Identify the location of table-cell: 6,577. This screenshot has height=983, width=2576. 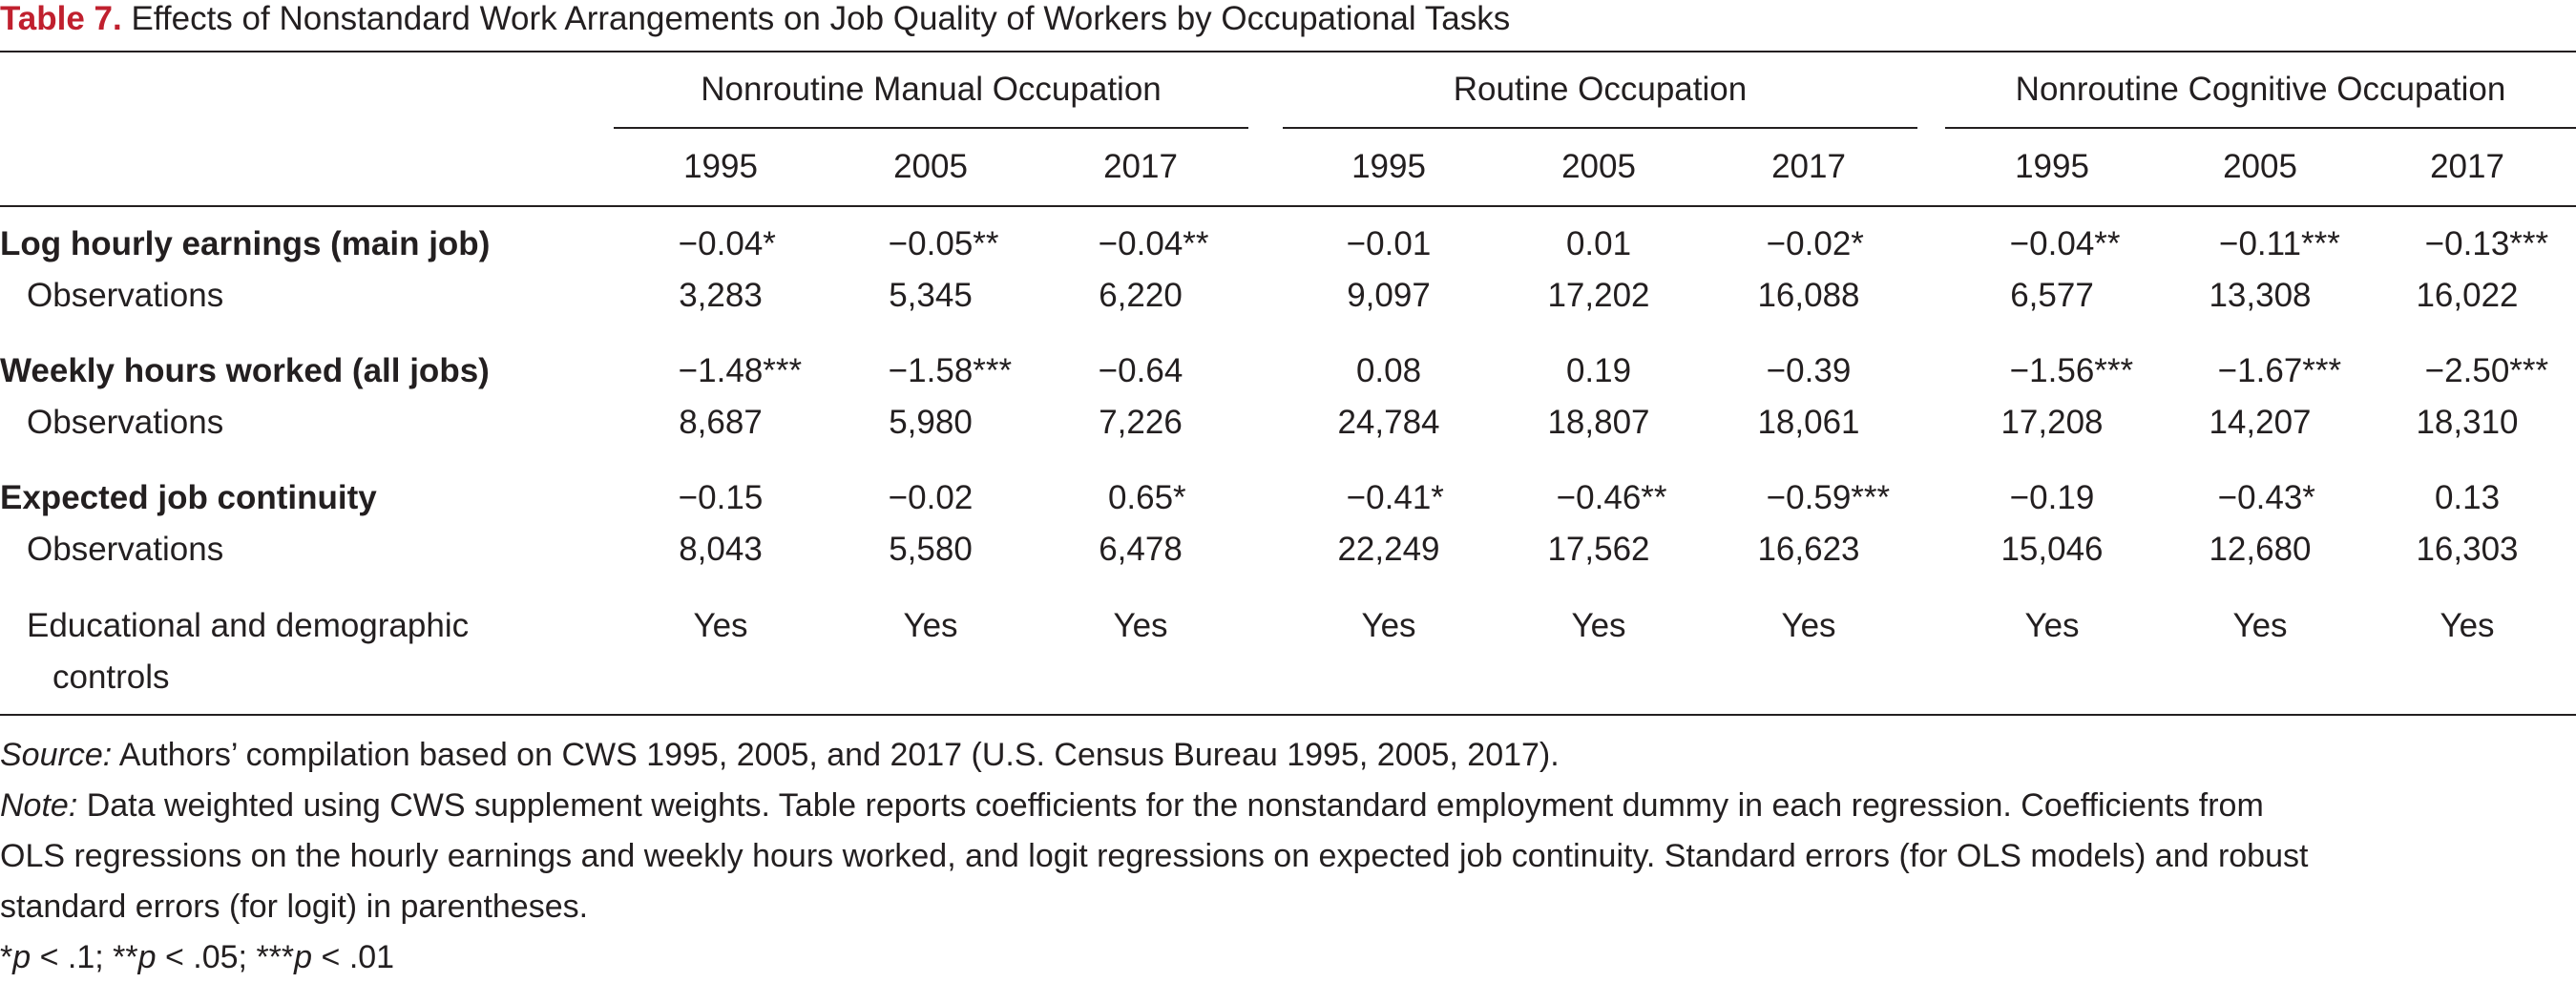
(2052, 296).